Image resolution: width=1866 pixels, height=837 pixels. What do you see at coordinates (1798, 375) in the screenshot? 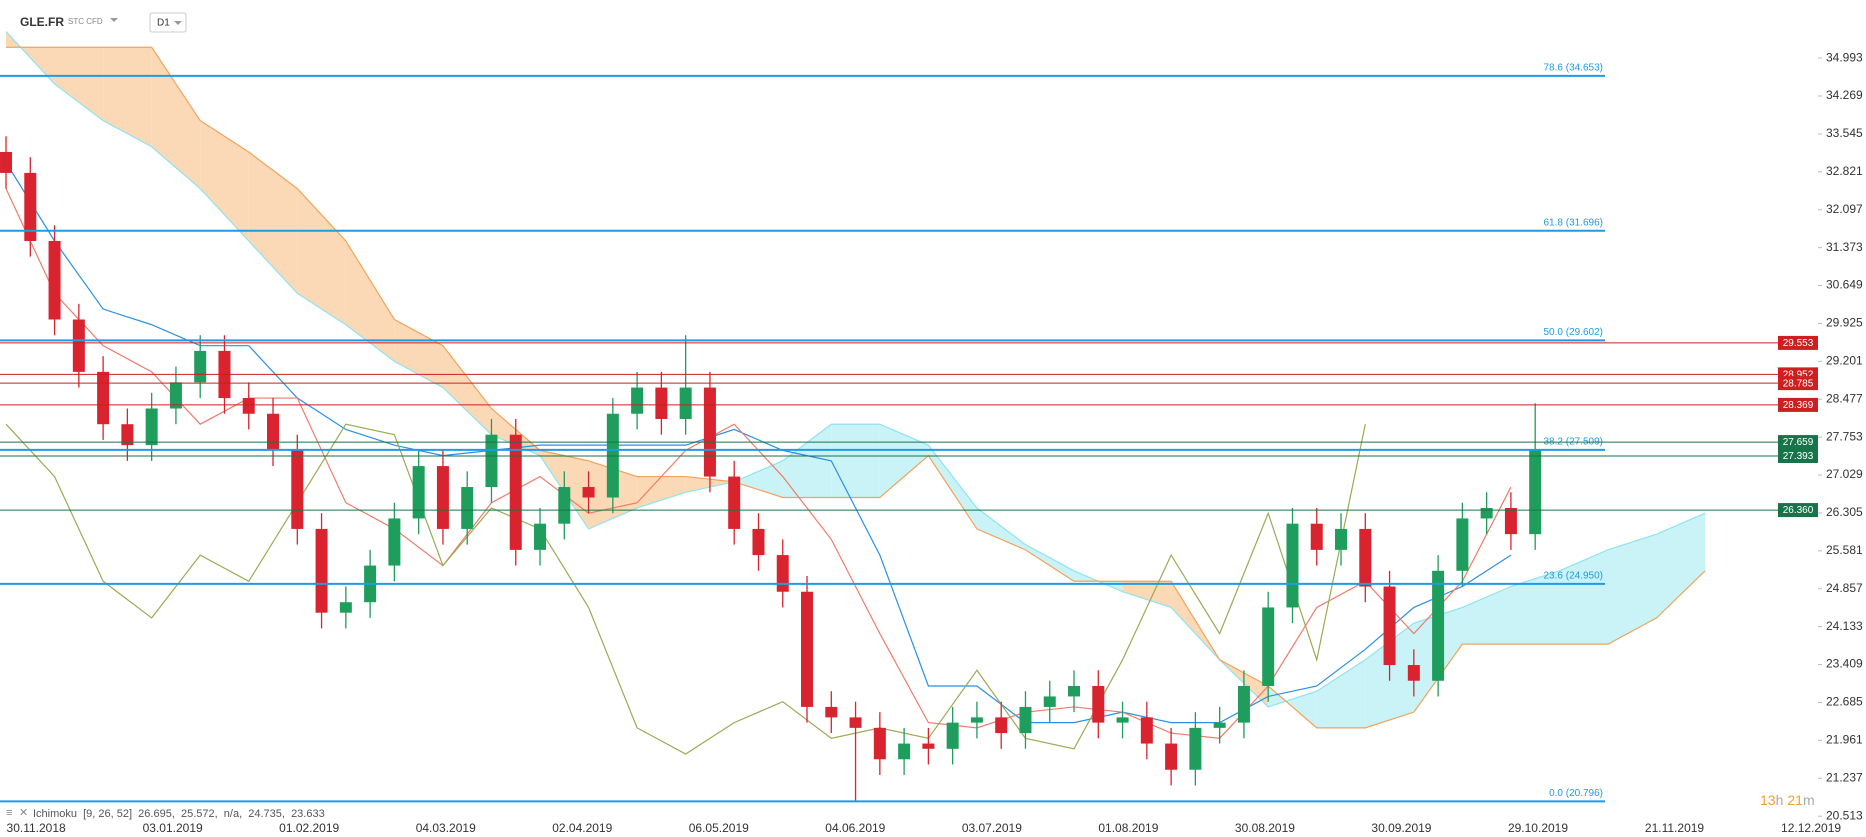
I see `price-tag-label: 28.952` at bounding box center [1798, 375].